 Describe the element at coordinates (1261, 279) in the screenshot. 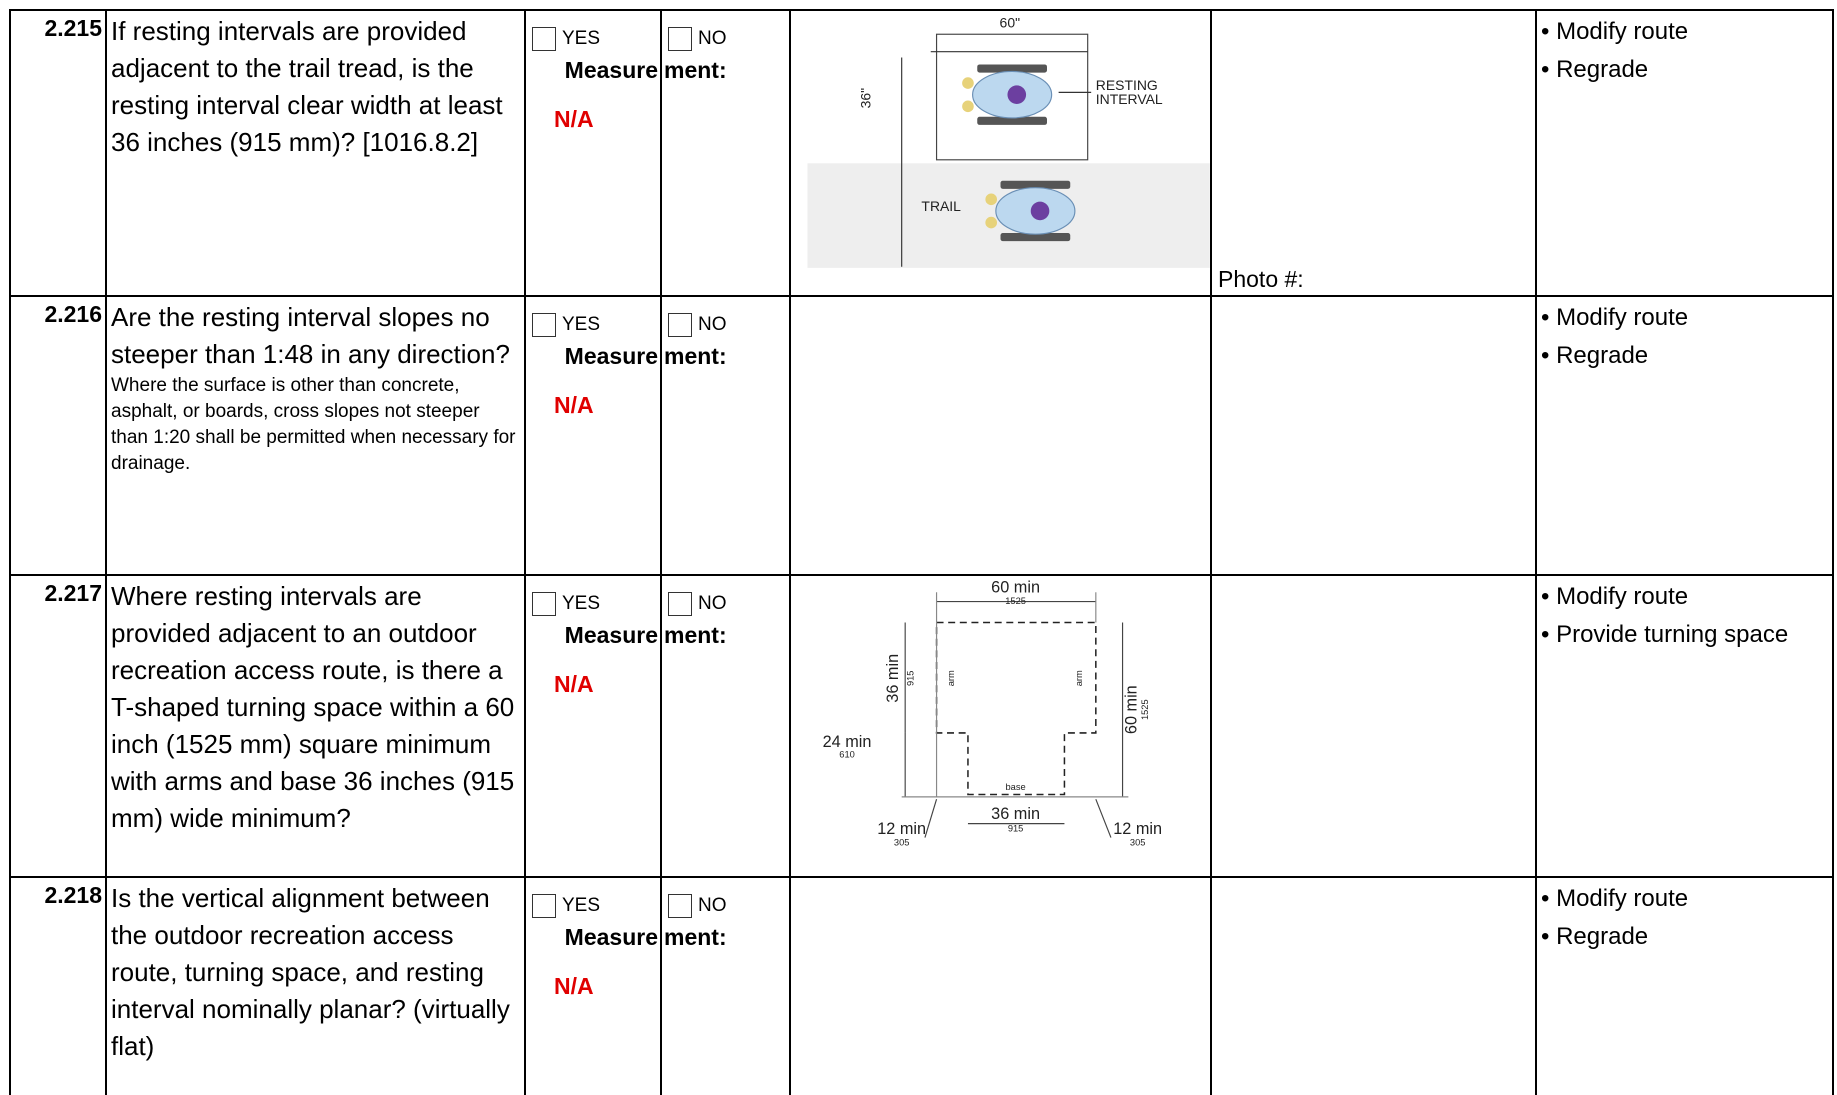

I see `photo-label: Photo #:` at that location.